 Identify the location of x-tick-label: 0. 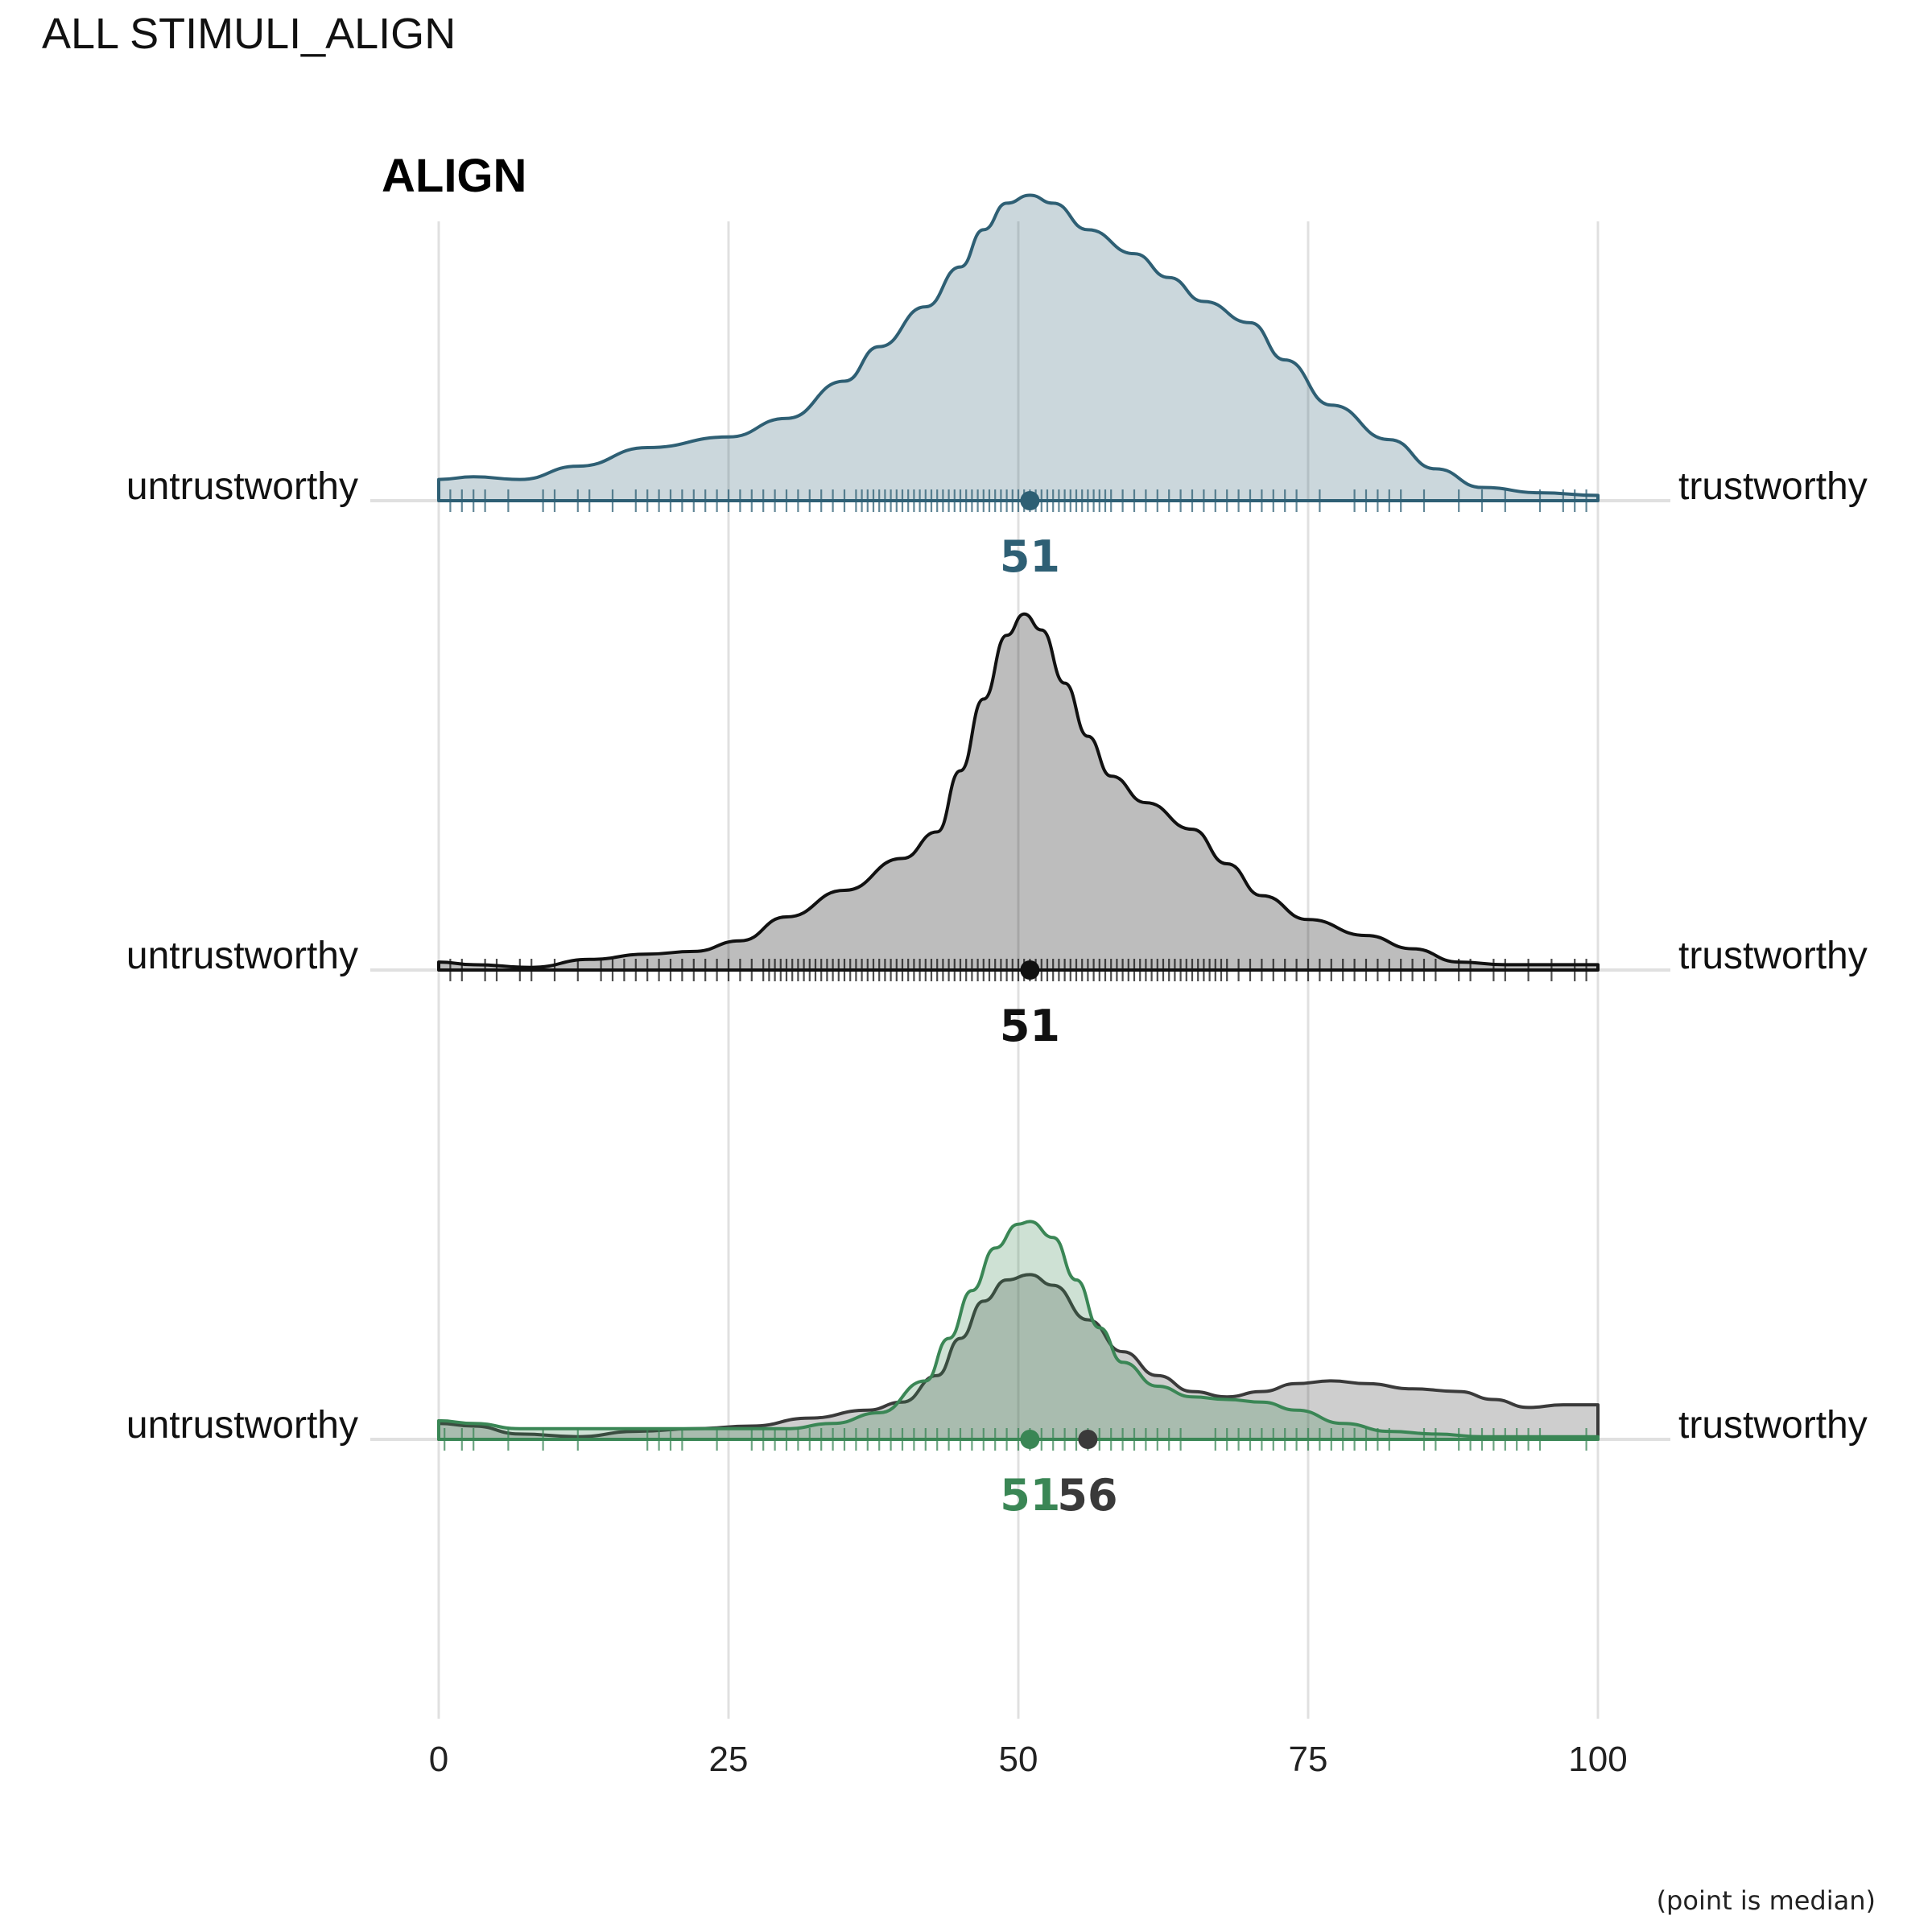
(438, 1759).